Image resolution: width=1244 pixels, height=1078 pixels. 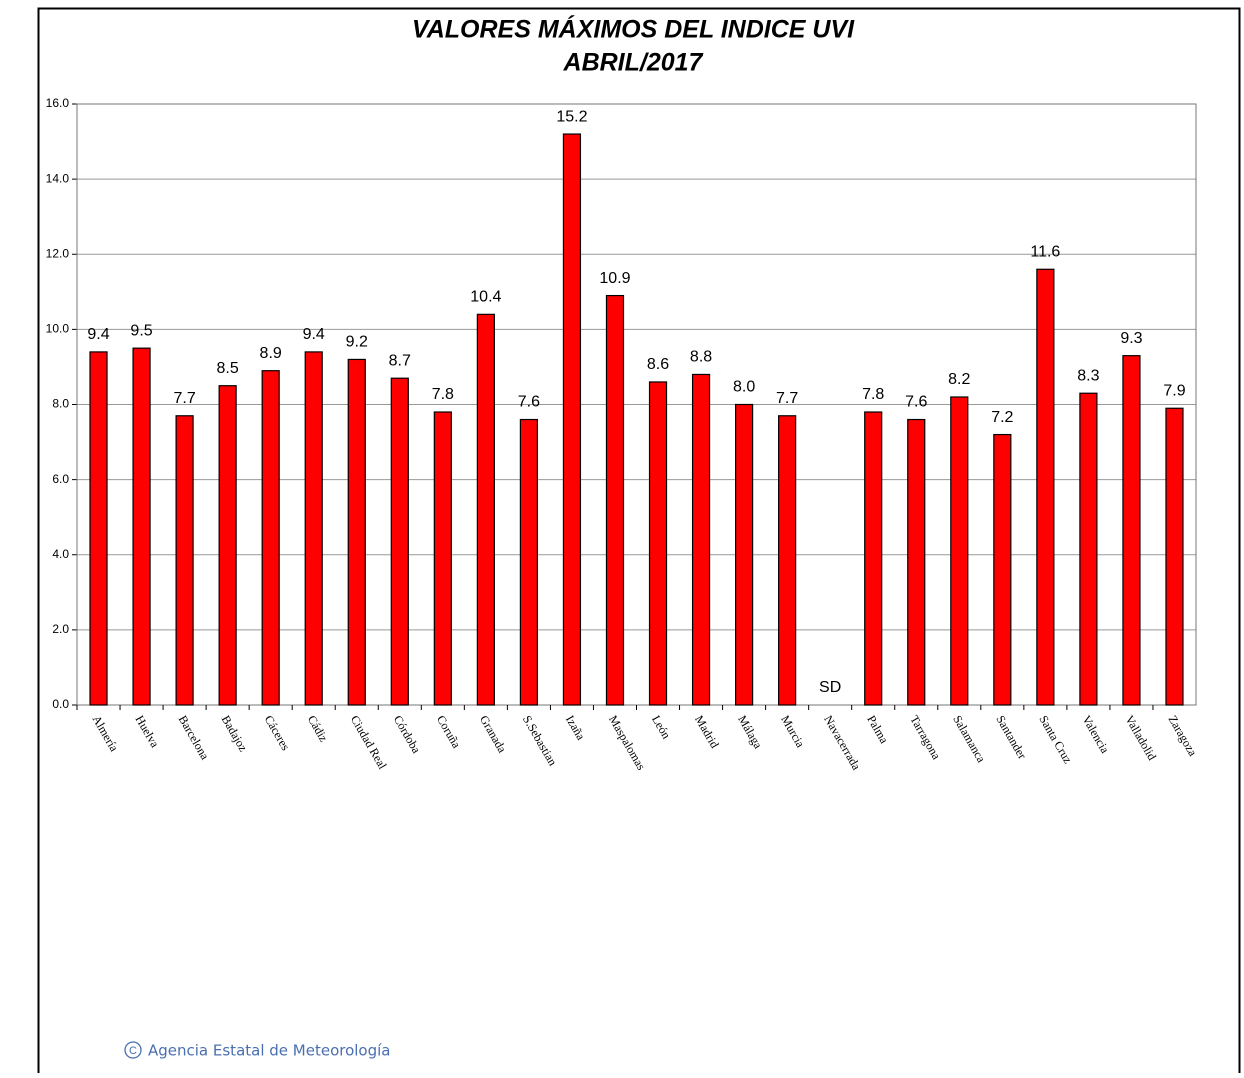 I want to click on value-label: 7.9, so click(x=1174, y=390).